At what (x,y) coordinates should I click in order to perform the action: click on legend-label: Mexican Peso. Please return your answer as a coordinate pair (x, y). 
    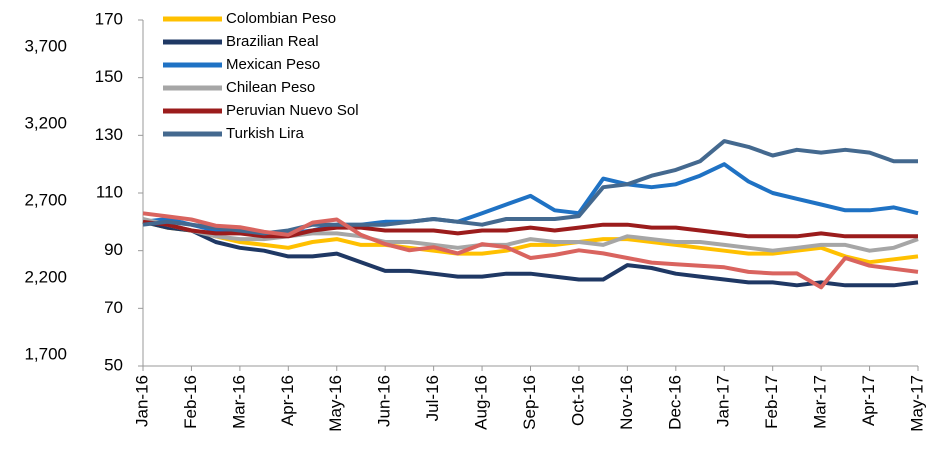
    Looking at the image, I should click on (273, 64).